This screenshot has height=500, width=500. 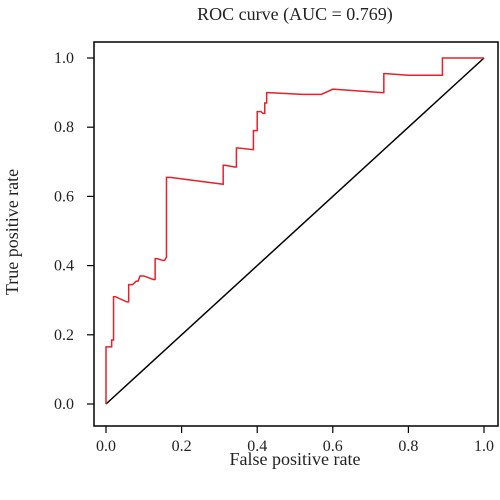 I want to click on chart-title: ROC curve (AUC = 0.769), so click(x=295, y=14).